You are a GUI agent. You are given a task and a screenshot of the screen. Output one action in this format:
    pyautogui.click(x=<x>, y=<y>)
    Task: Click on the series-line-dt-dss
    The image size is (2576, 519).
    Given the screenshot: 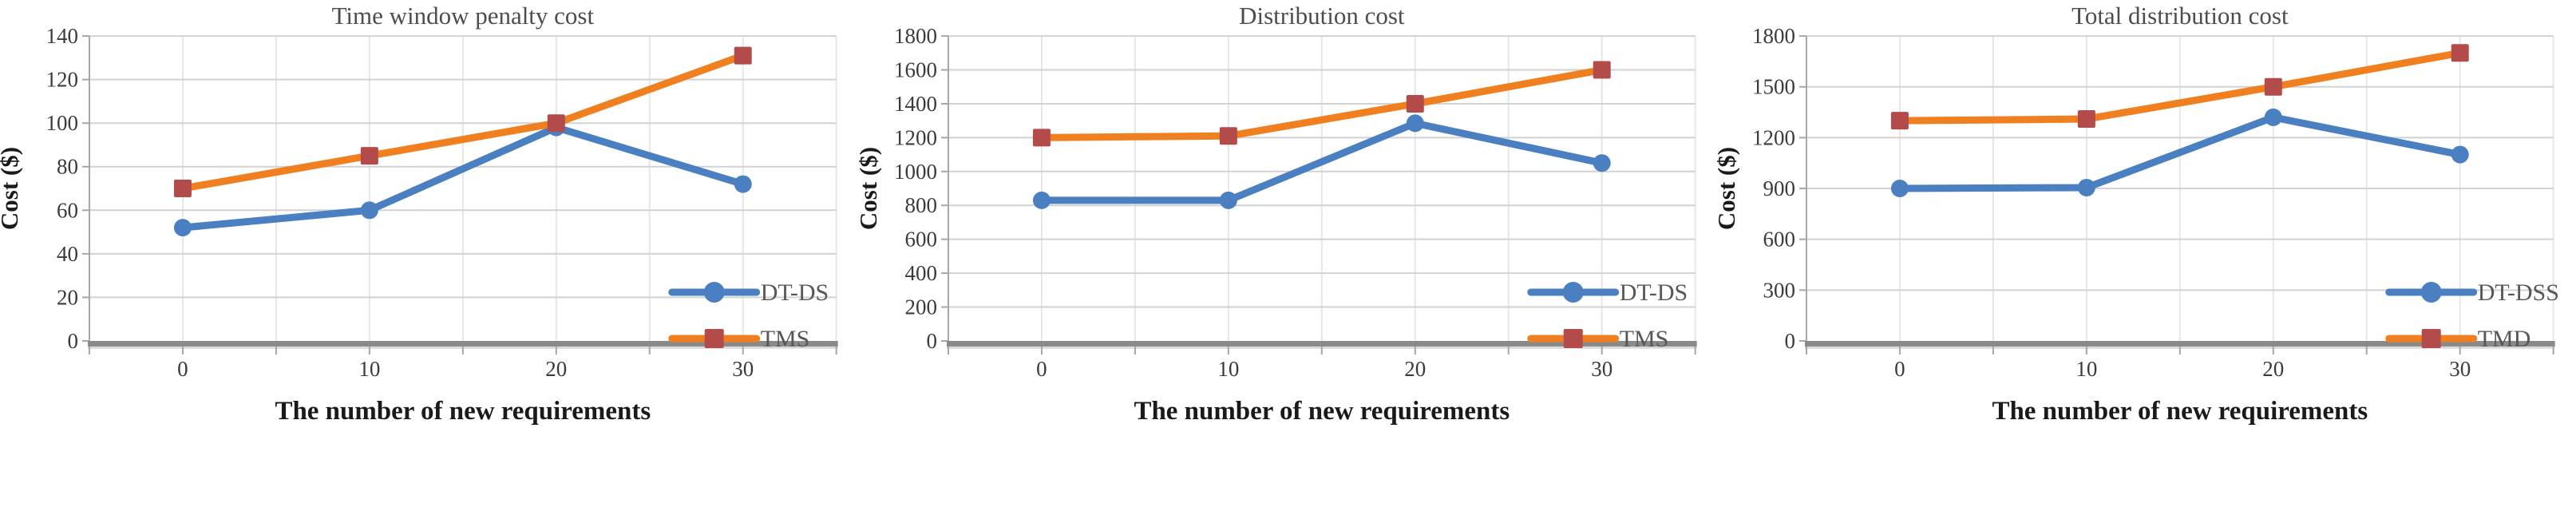 What is the action you would take?
    pyautogui.click(x=2180, y=152)
    